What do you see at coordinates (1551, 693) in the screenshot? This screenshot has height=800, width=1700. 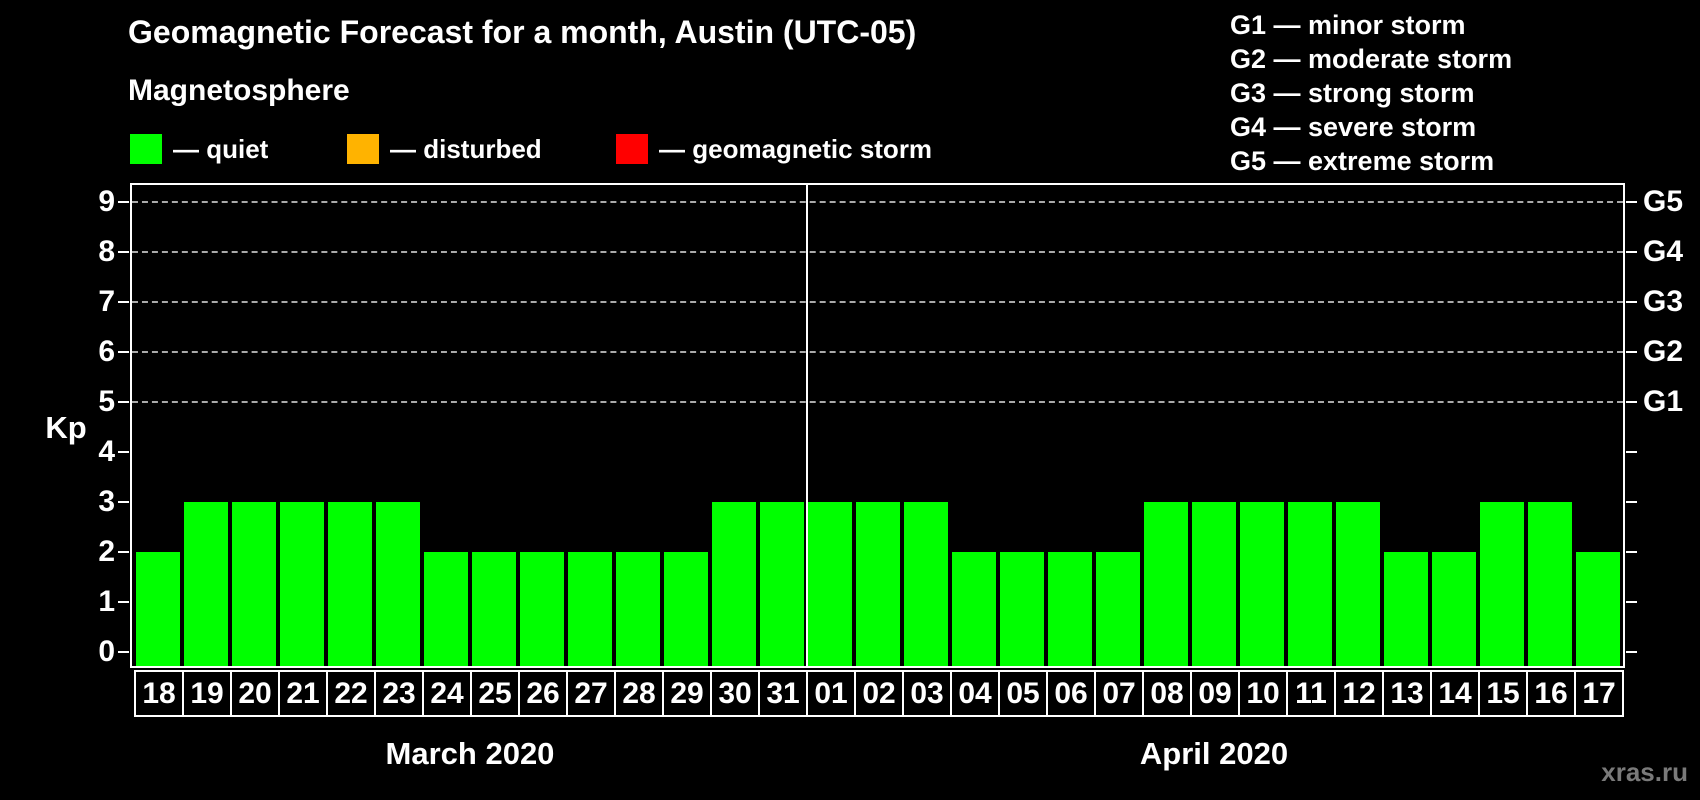 I see `day-label-16: 16` at bounding box center [1551, 693].